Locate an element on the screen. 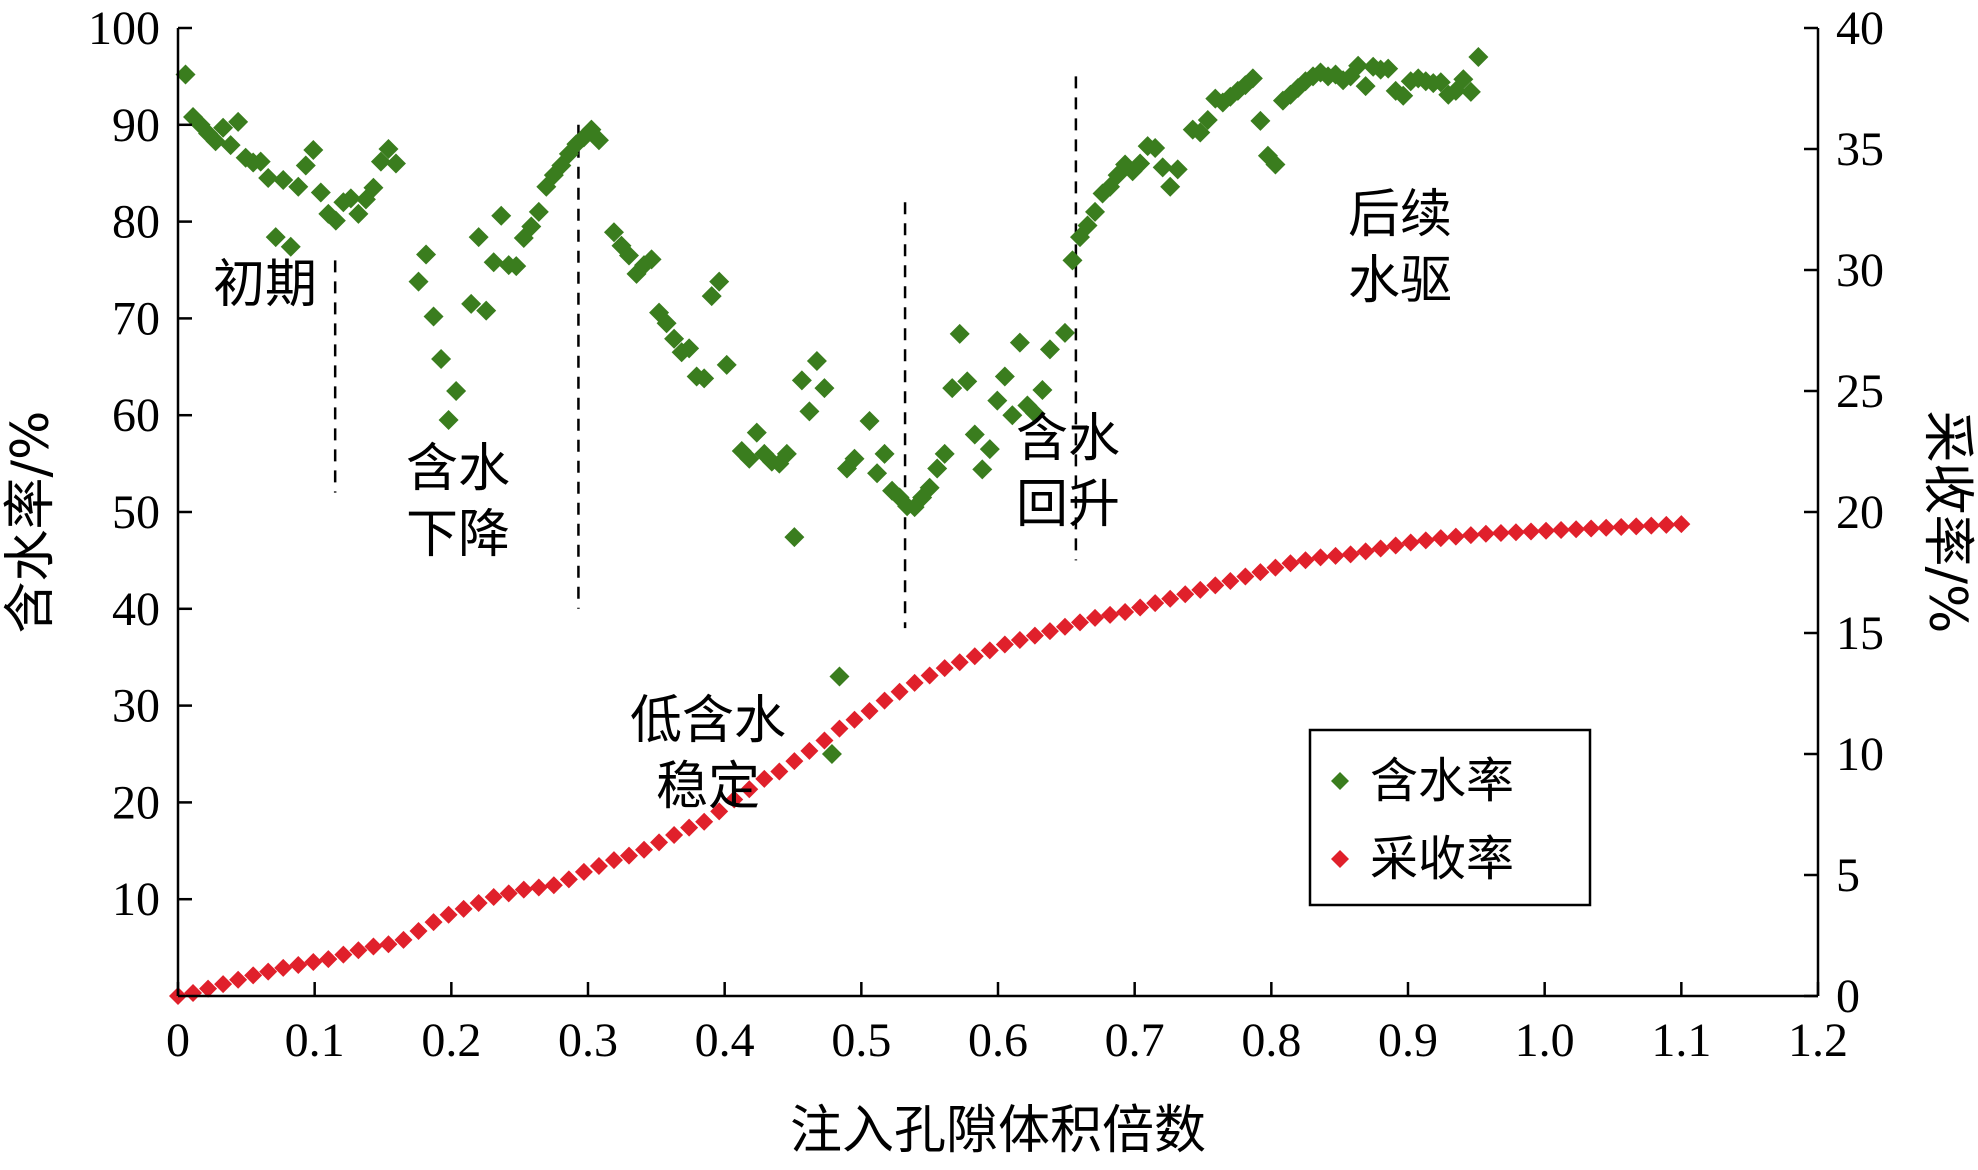  y-right-tick-label: 30 is located at coordinates (1860, 270).